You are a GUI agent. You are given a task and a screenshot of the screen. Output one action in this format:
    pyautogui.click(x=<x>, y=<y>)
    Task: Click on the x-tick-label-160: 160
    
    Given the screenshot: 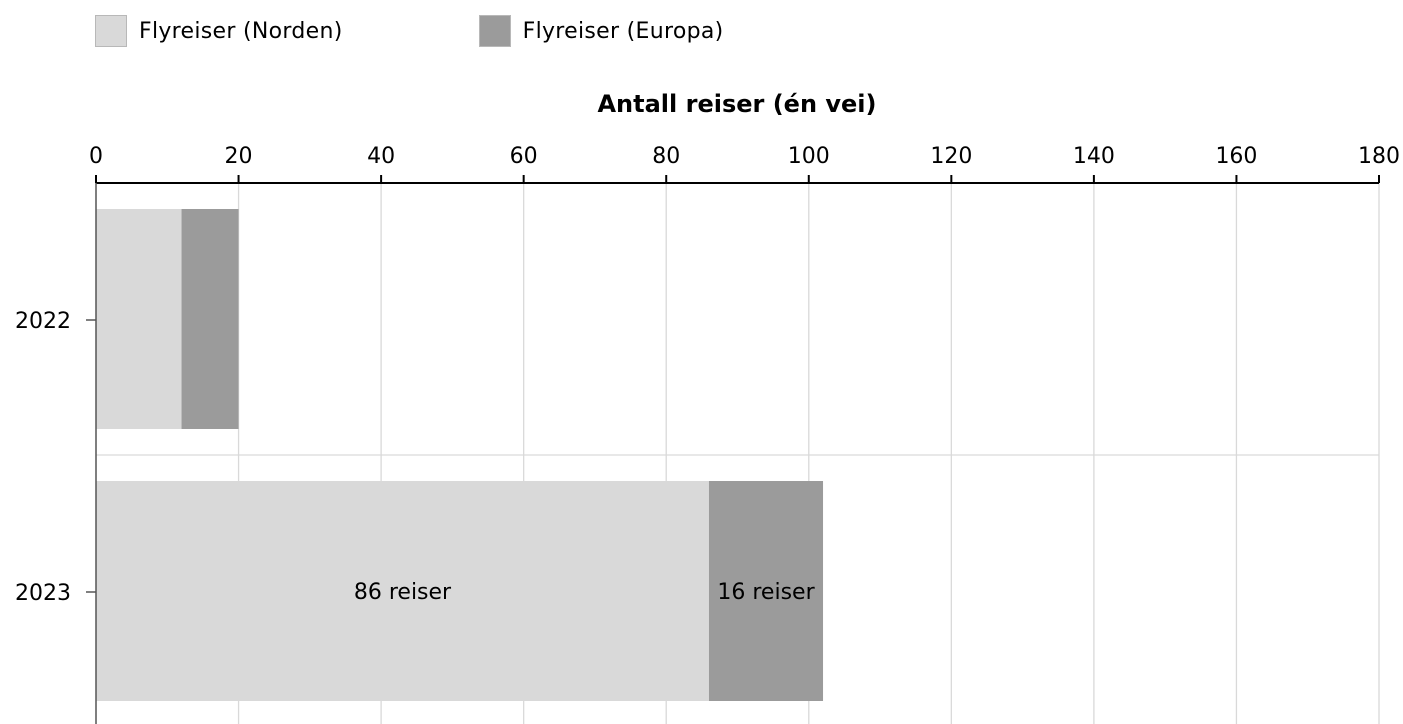 What is the action you would take?
    pyautogui.click(x=1236, y=156)
    